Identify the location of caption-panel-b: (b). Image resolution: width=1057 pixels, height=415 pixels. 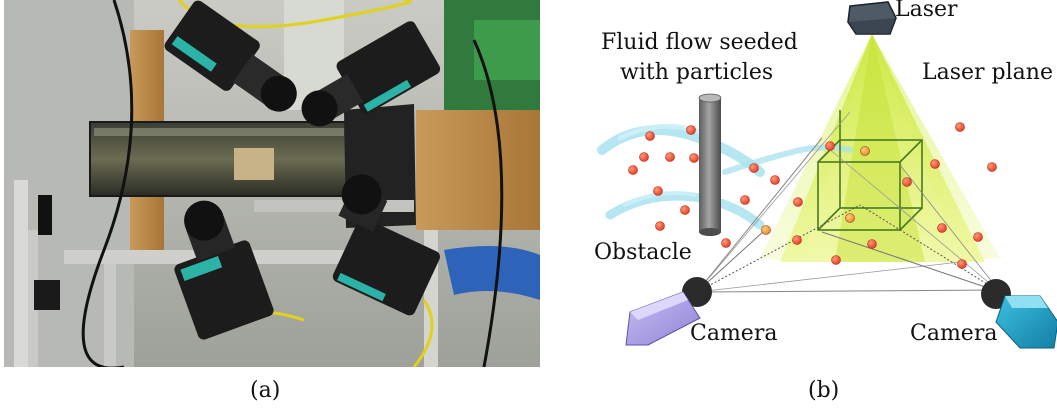
(824, 390).